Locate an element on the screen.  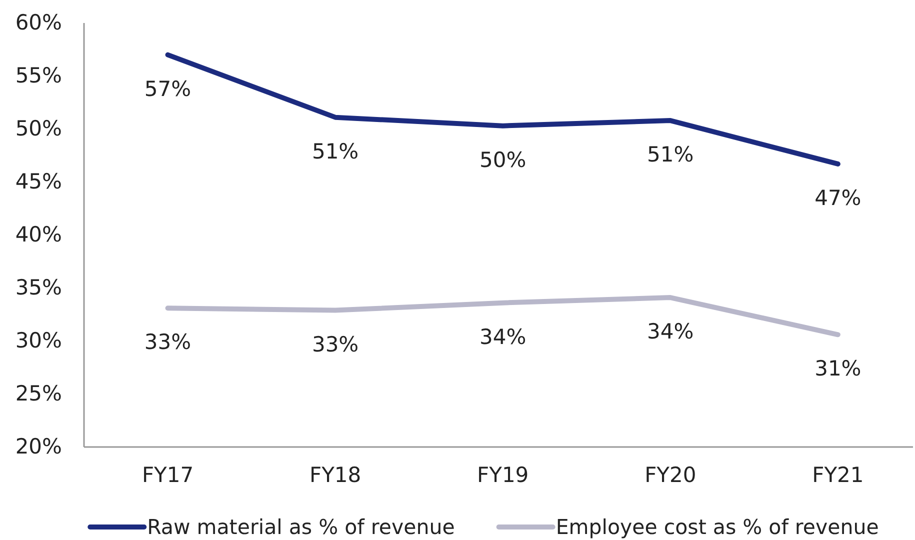
x-tick-label: FY20 is located at coordinates (670, 474).